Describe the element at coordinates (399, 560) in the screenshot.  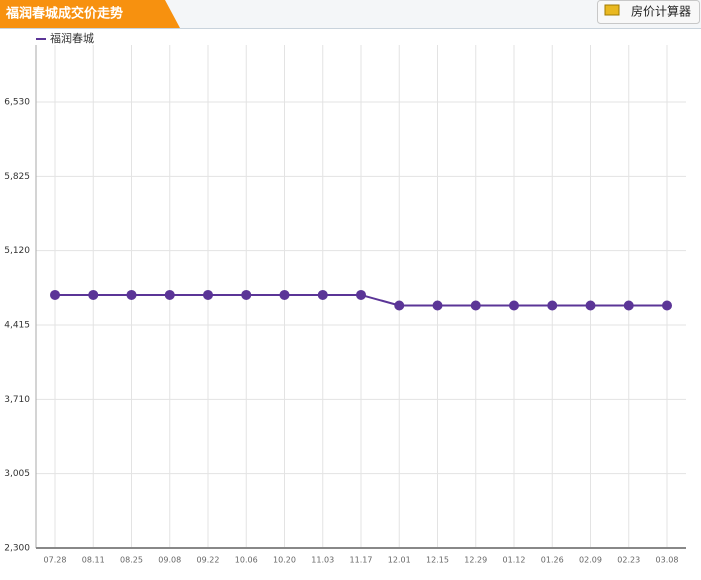
I see `x-tick-label: 12.01` at that location.